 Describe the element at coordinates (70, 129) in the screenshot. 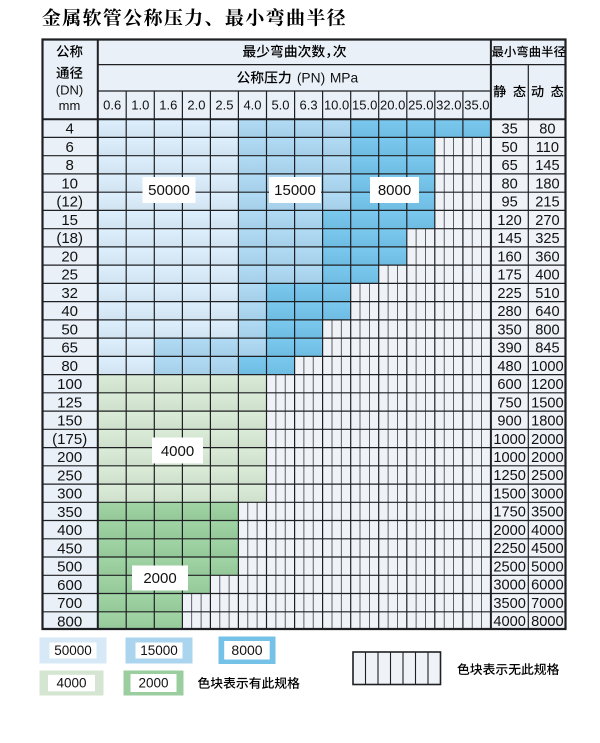

I see `svg-text: 4` at that location.